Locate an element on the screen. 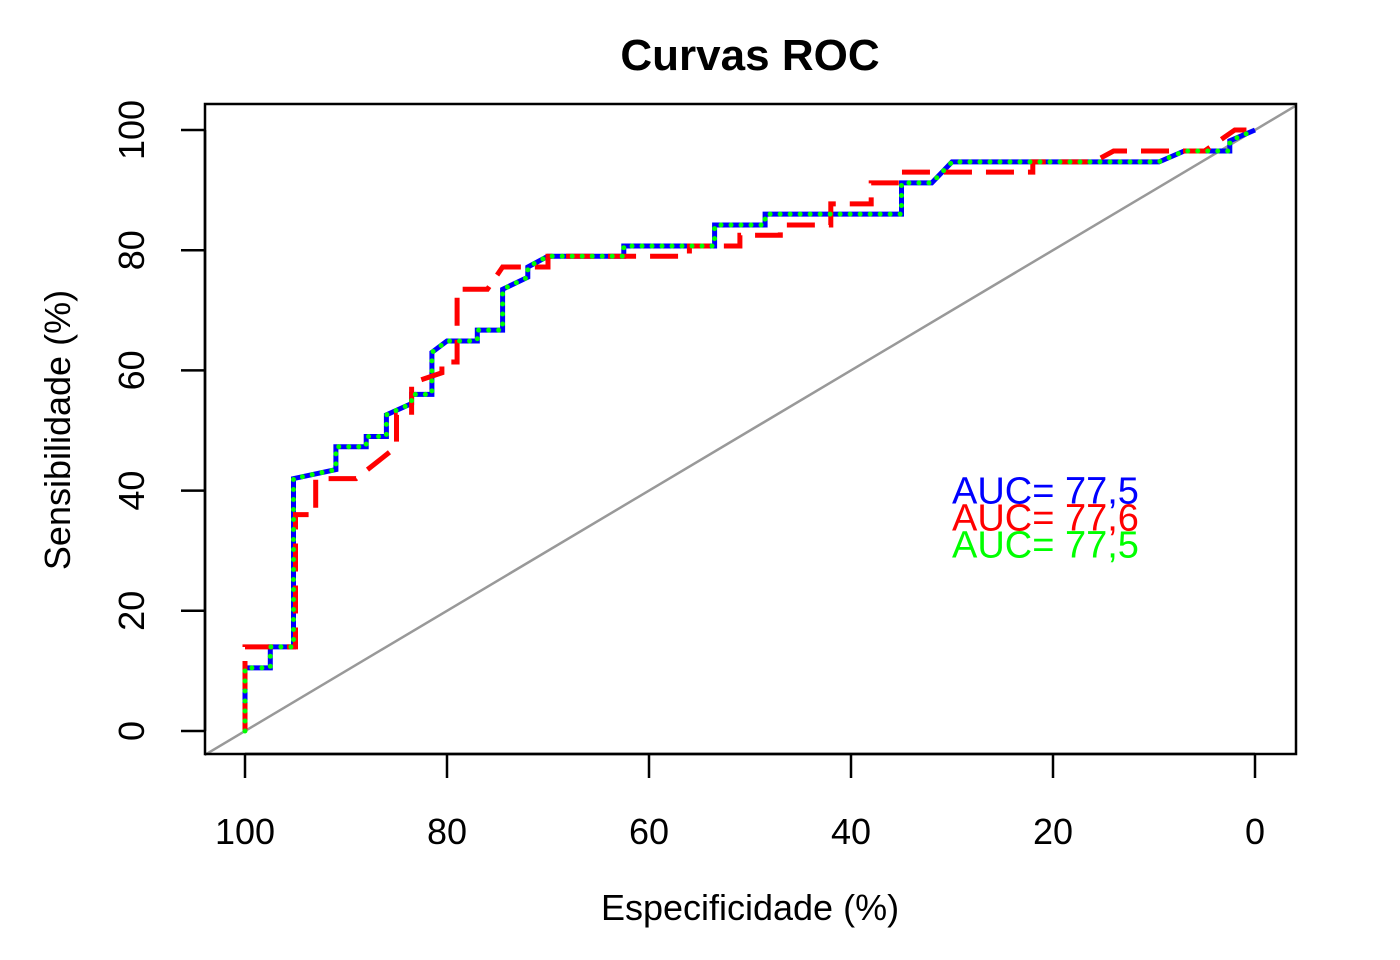  y-axis-label: Sensibilidade (%) is located at coordinates (57, 430).